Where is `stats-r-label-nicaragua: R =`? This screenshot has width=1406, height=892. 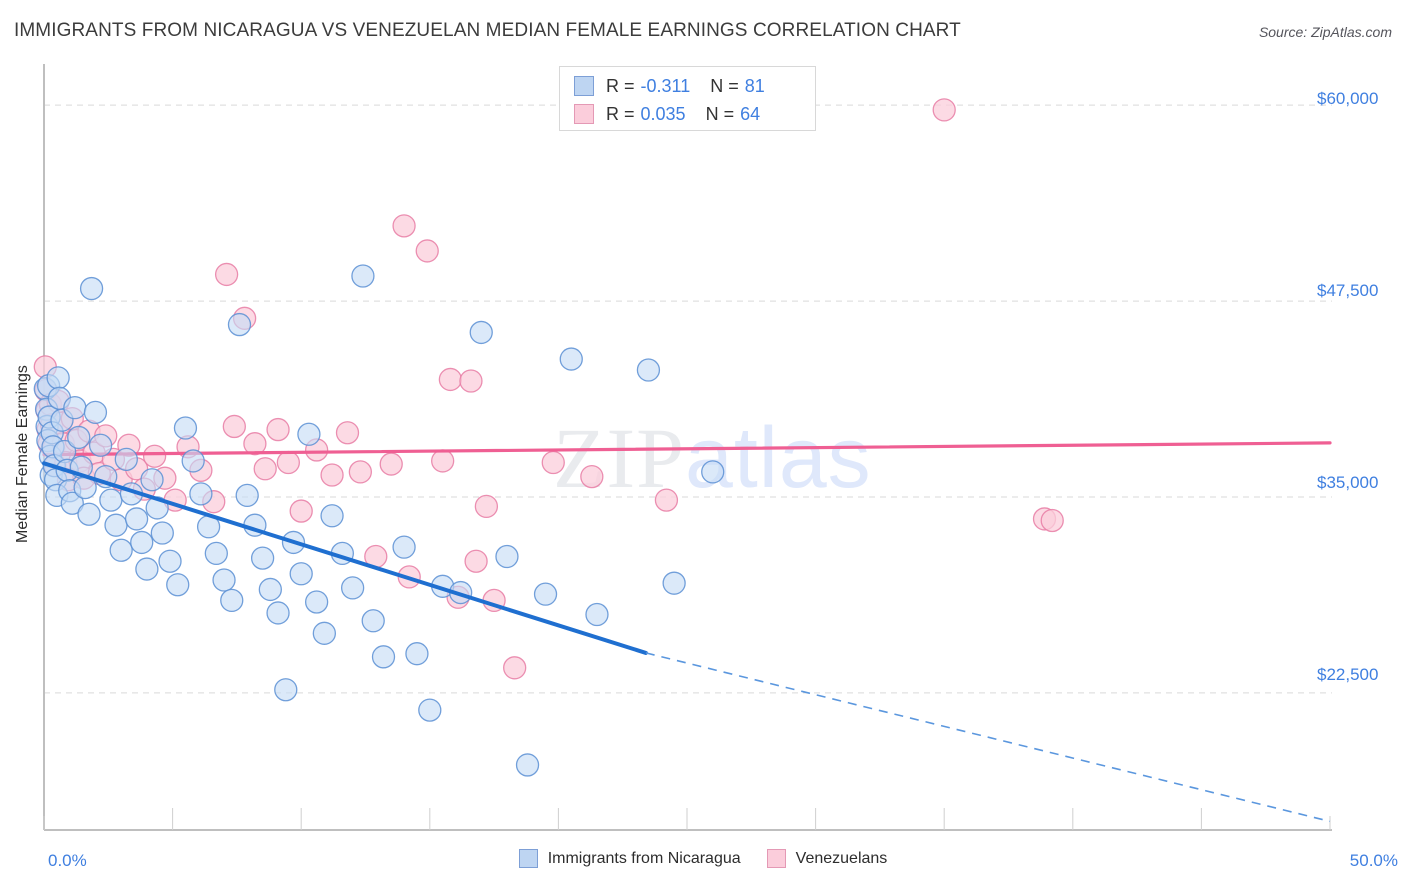 stats-r-label-nicaragua: R = is located at coordinates (620, 85).